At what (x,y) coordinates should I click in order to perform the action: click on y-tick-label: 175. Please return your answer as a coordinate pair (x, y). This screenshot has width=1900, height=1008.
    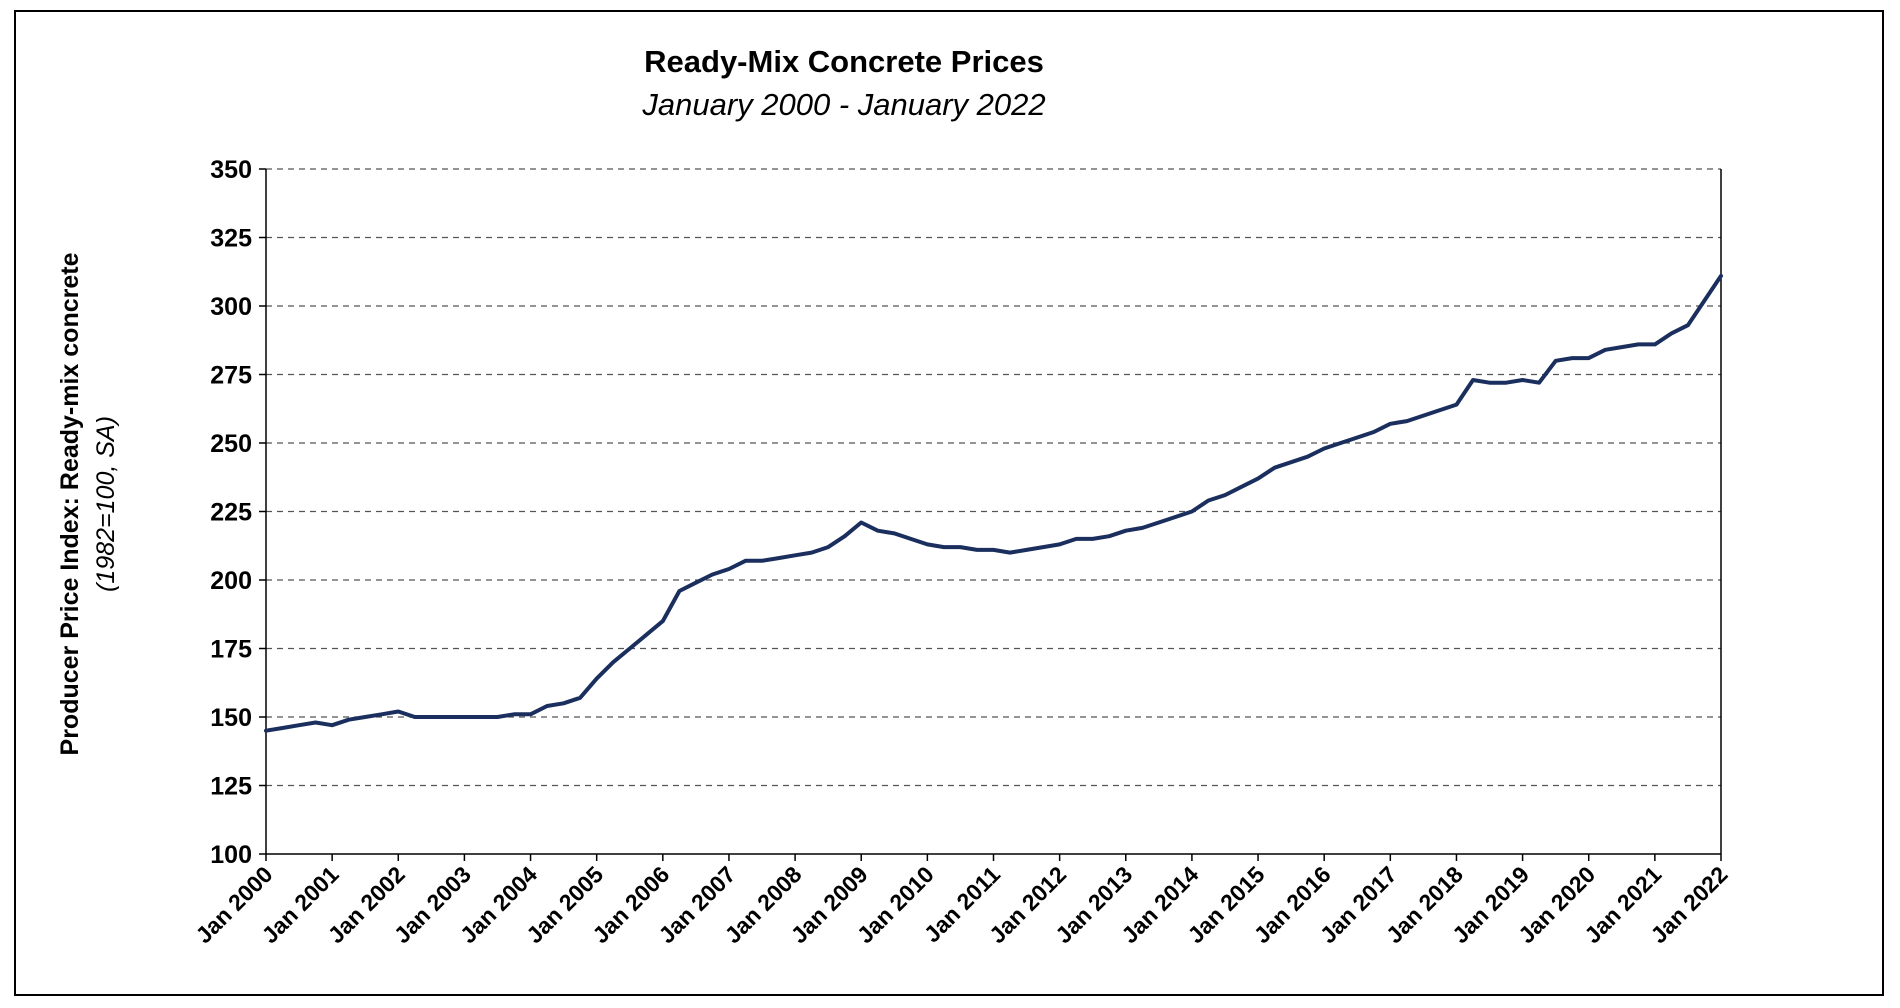
    Looking at the image, I should click on (231, 650).